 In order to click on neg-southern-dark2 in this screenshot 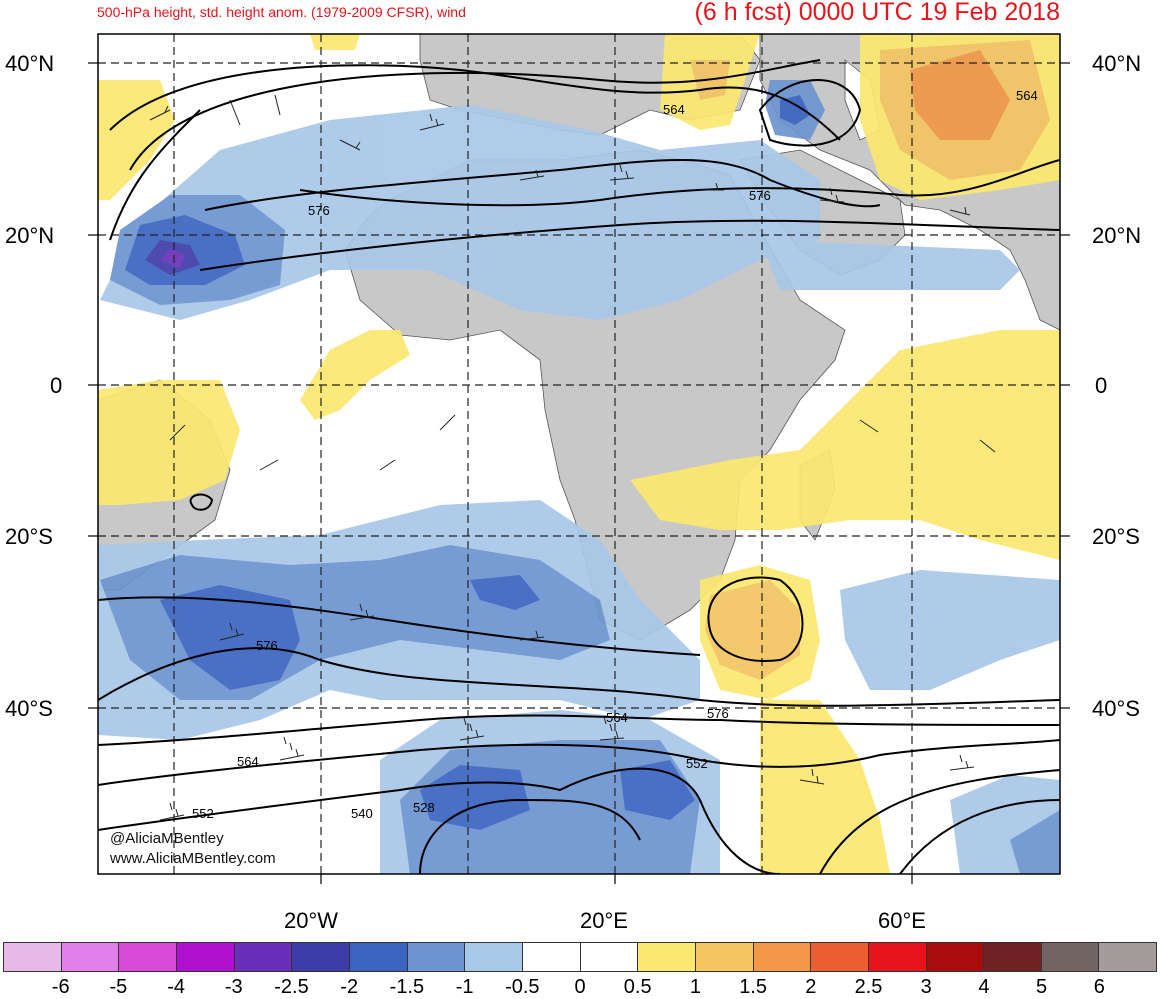, I will do `click(657, 790)`.